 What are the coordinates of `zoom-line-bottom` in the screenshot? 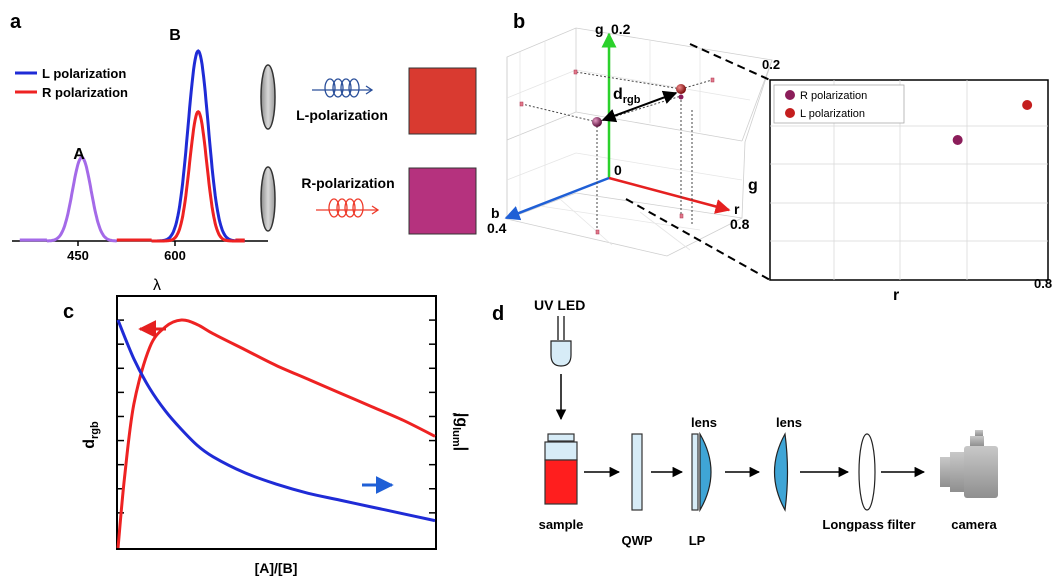 It's located at (698, 239).